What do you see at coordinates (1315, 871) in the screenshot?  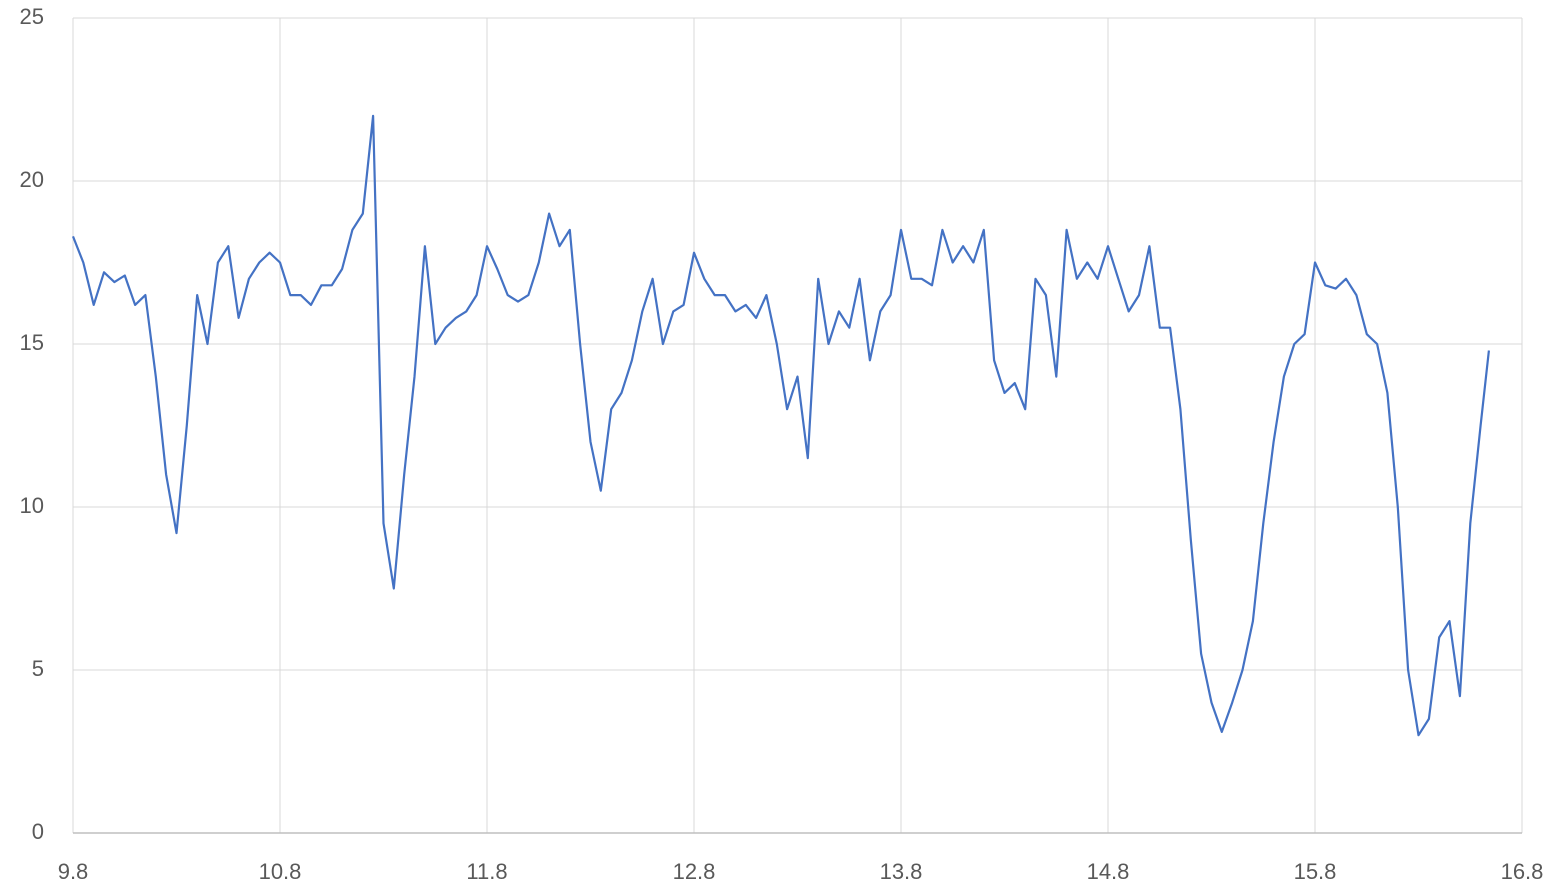 I see `x-tick-label: 15.8` at bounding box center [1315, 871].